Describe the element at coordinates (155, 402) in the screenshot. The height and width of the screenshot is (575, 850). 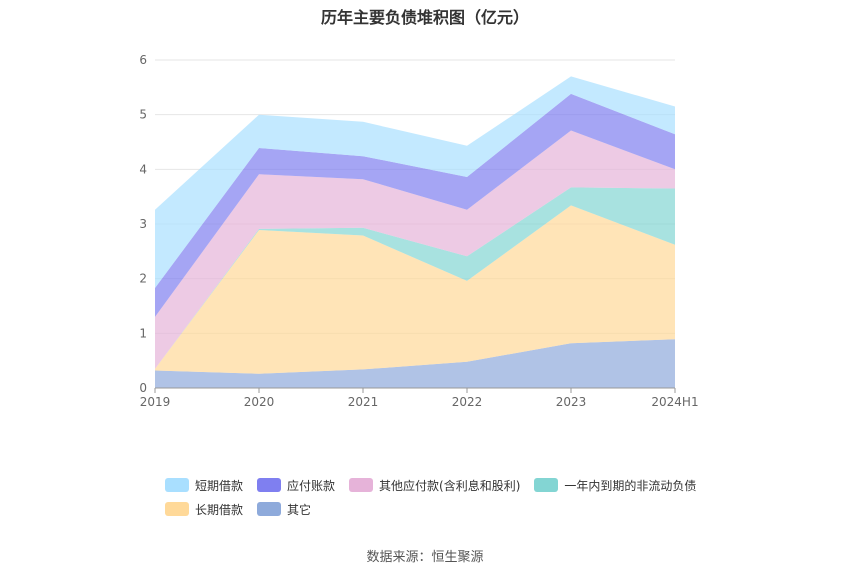
I see `x-tick-label: 2019` at that location.